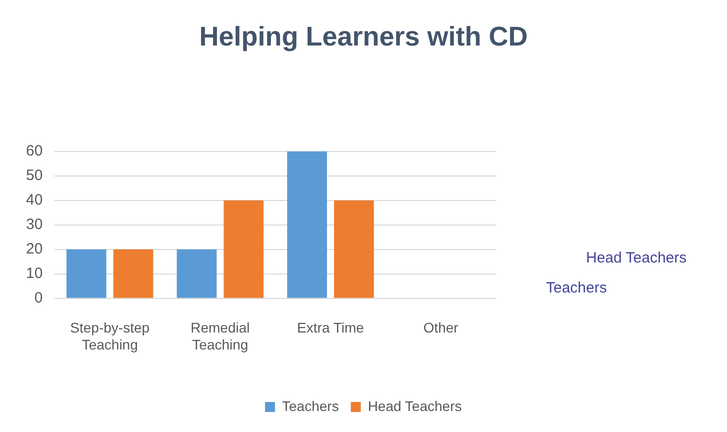 Image resolution: width=727 pixels, height=432 pixels. Describe the element at coordinates (220, 336) in the screenshot. I see `x-tick-label: Remedial Teaching` at that location.